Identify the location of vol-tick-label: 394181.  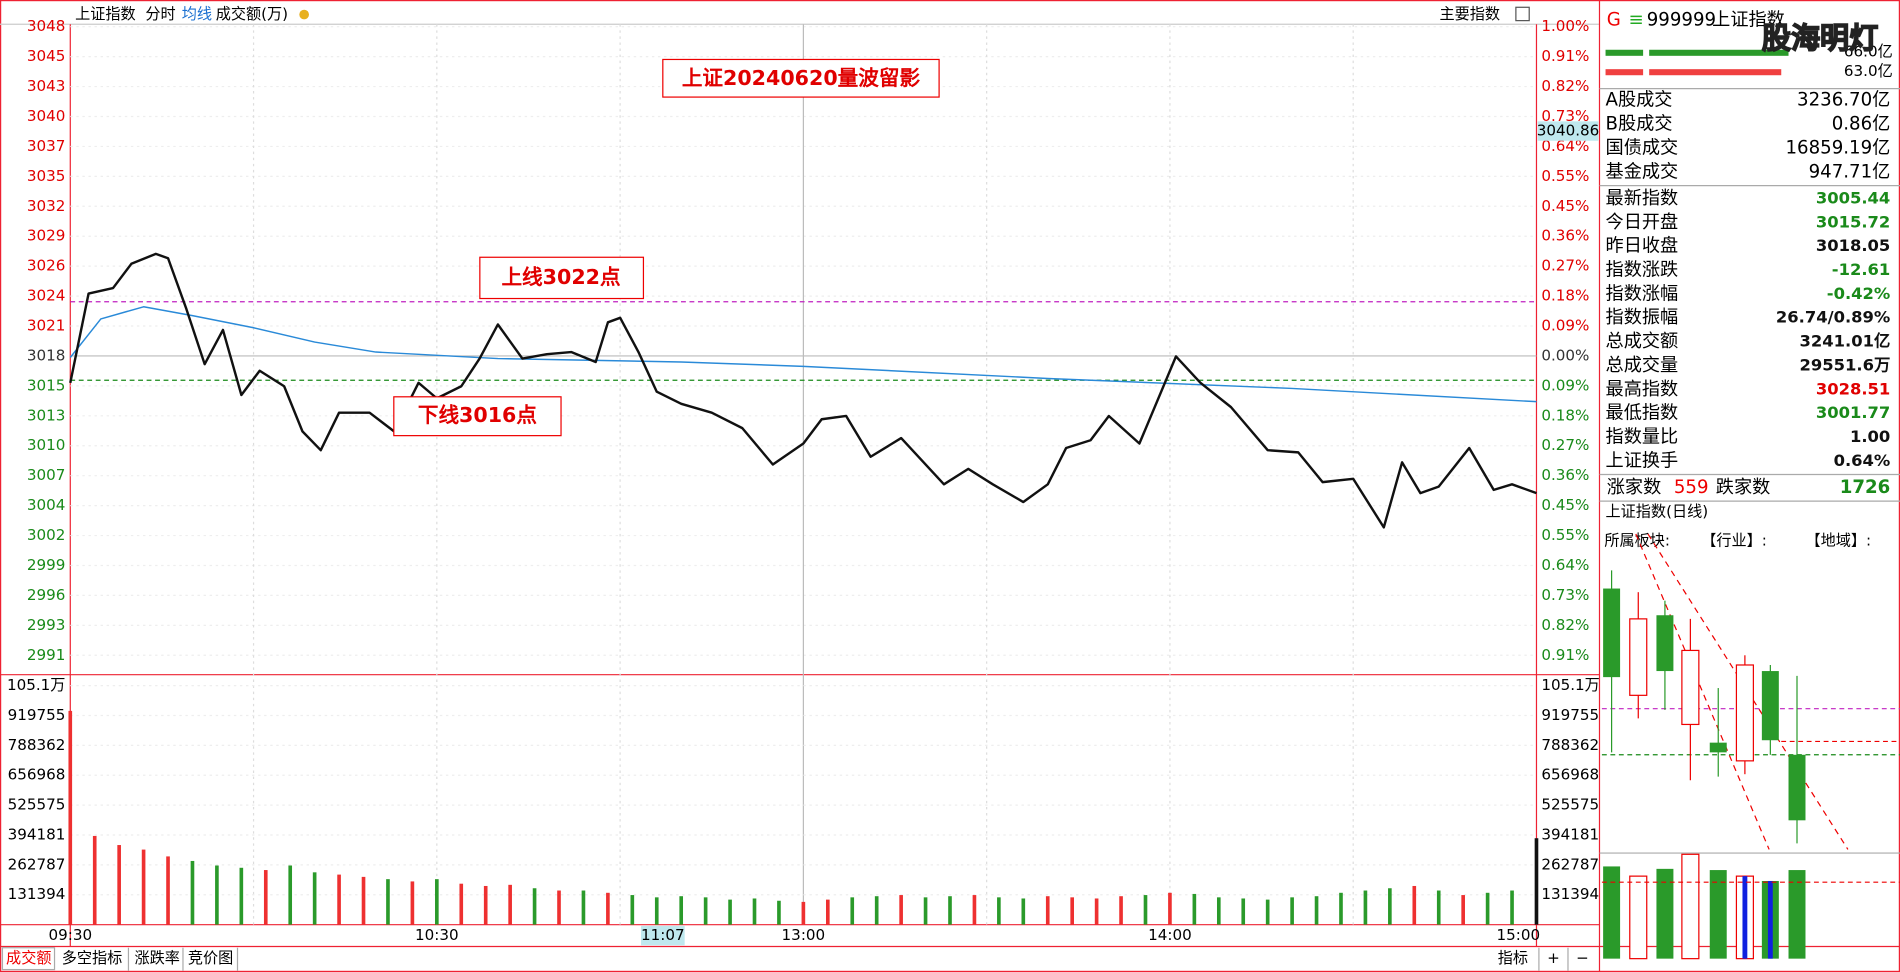
(37, 834).